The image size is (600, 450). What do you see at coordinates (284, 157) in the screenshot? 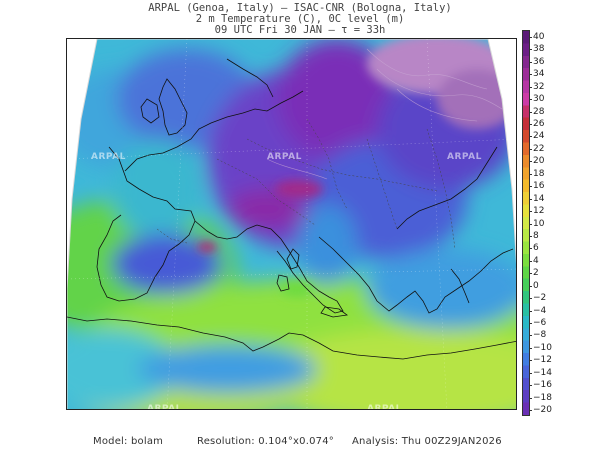
I see `watermark-2: ARPAL` at bounding box center [284, 157].